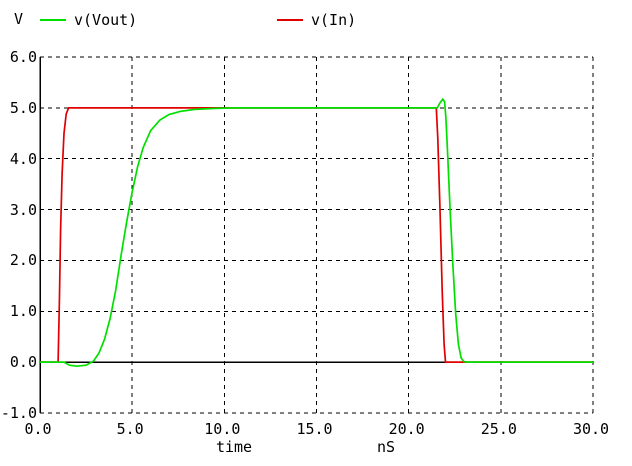  I want to click on y-tick-label: 6.0, so click(23, 57).